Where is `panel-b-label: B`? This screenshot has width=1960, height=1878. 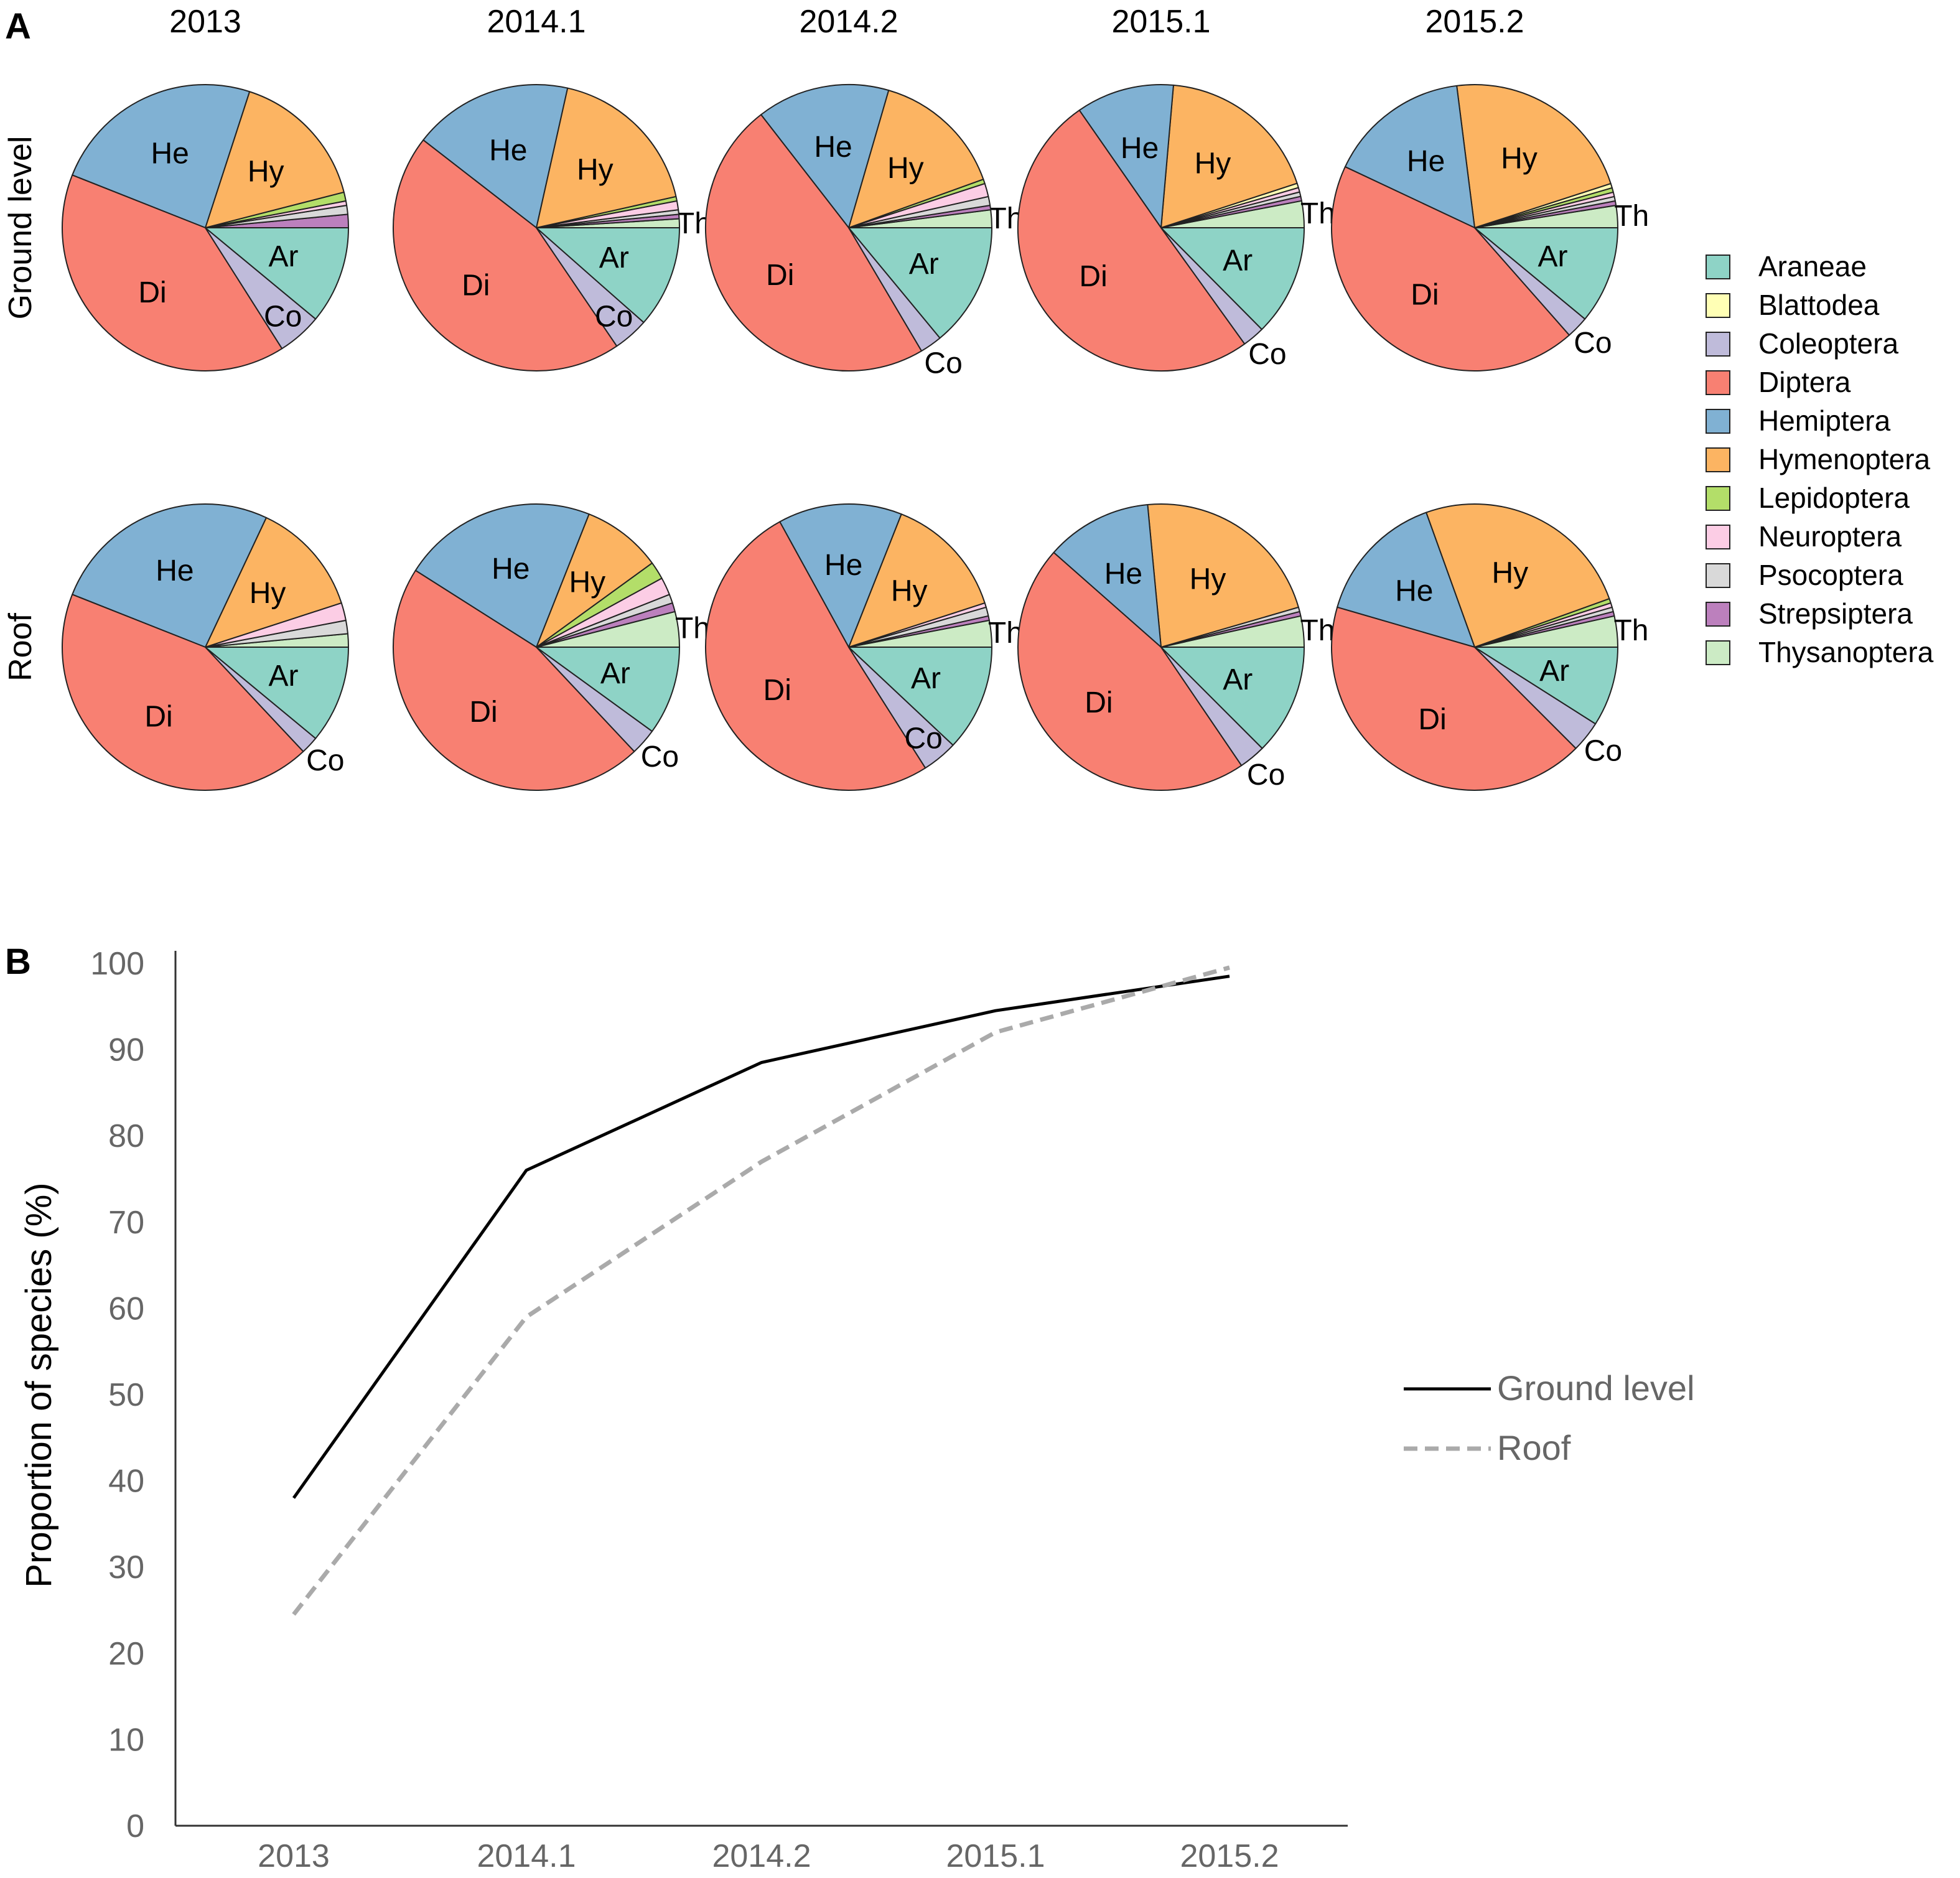 panel-b-label: B is located at coordinates (18, 961).